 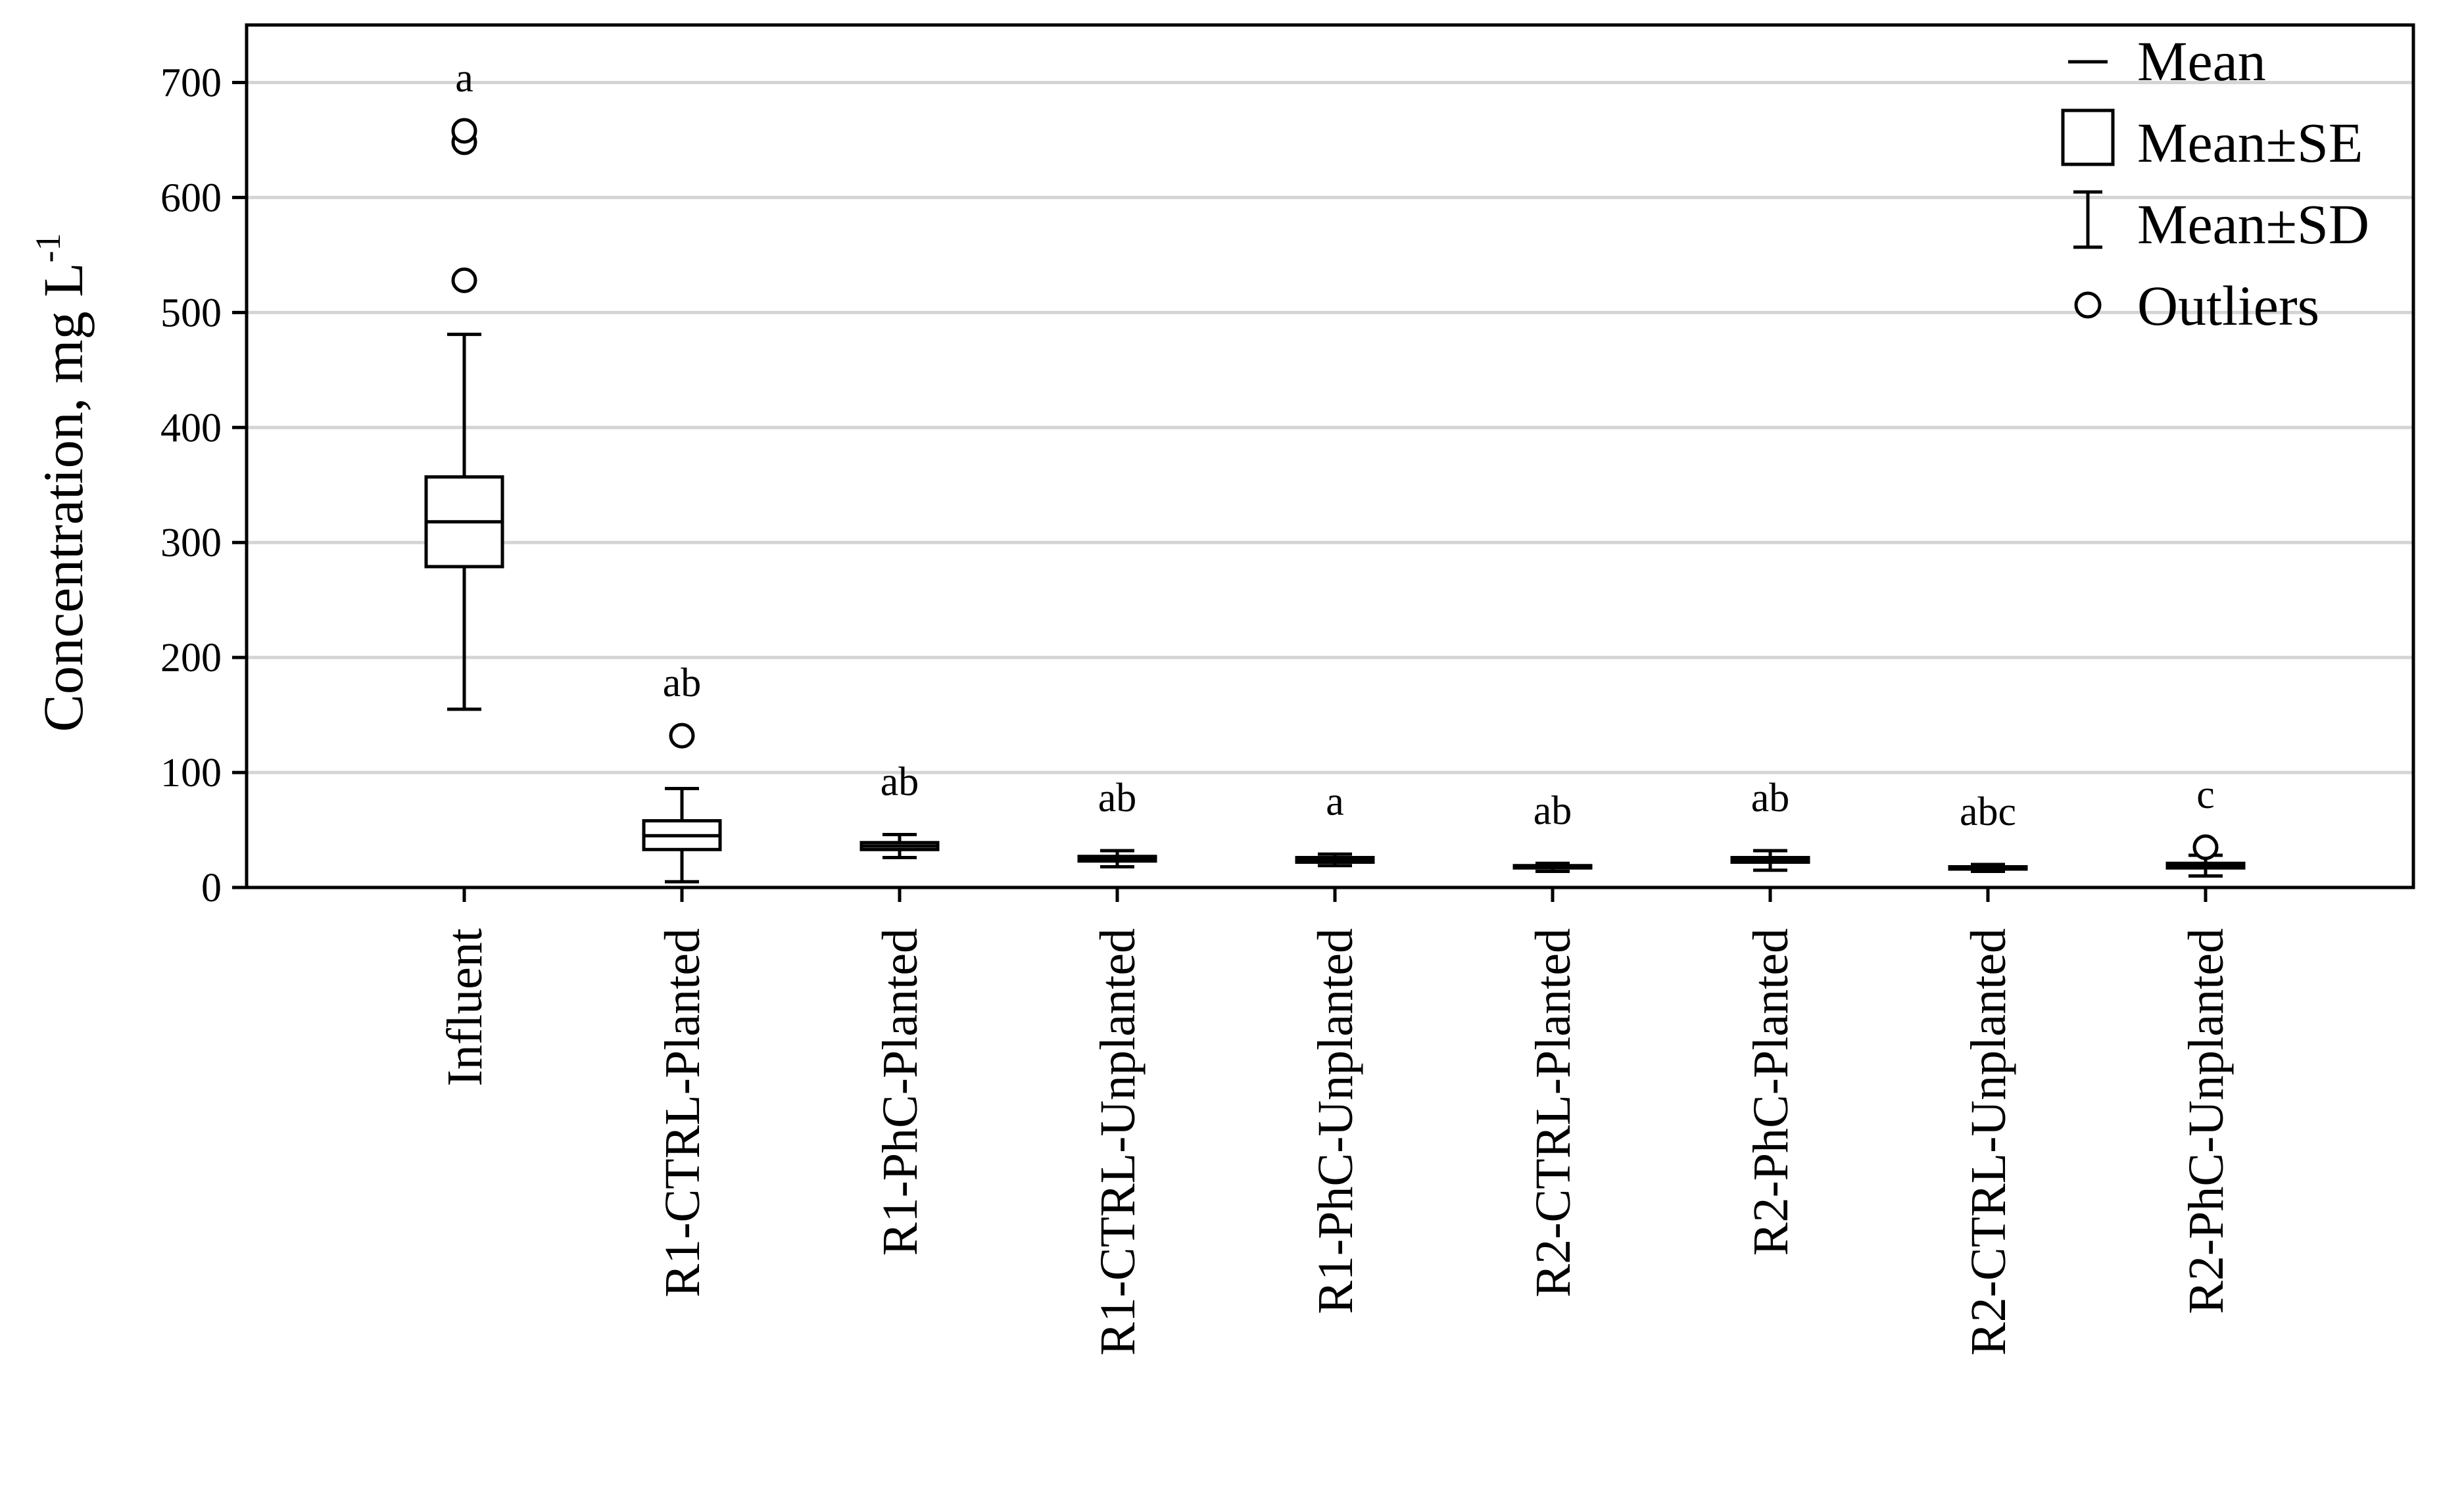 What do you see at coordinates (2201, 62) in the screenshot?
I see `legend-label: Mean` at bounding box center [2201, 62].